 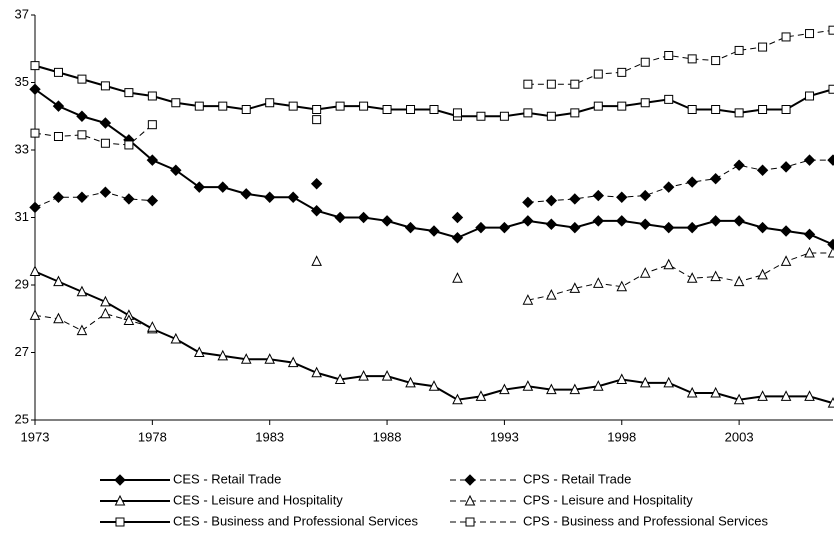 I want to click on y-tick-label: 27, so click(x=22, y=351).